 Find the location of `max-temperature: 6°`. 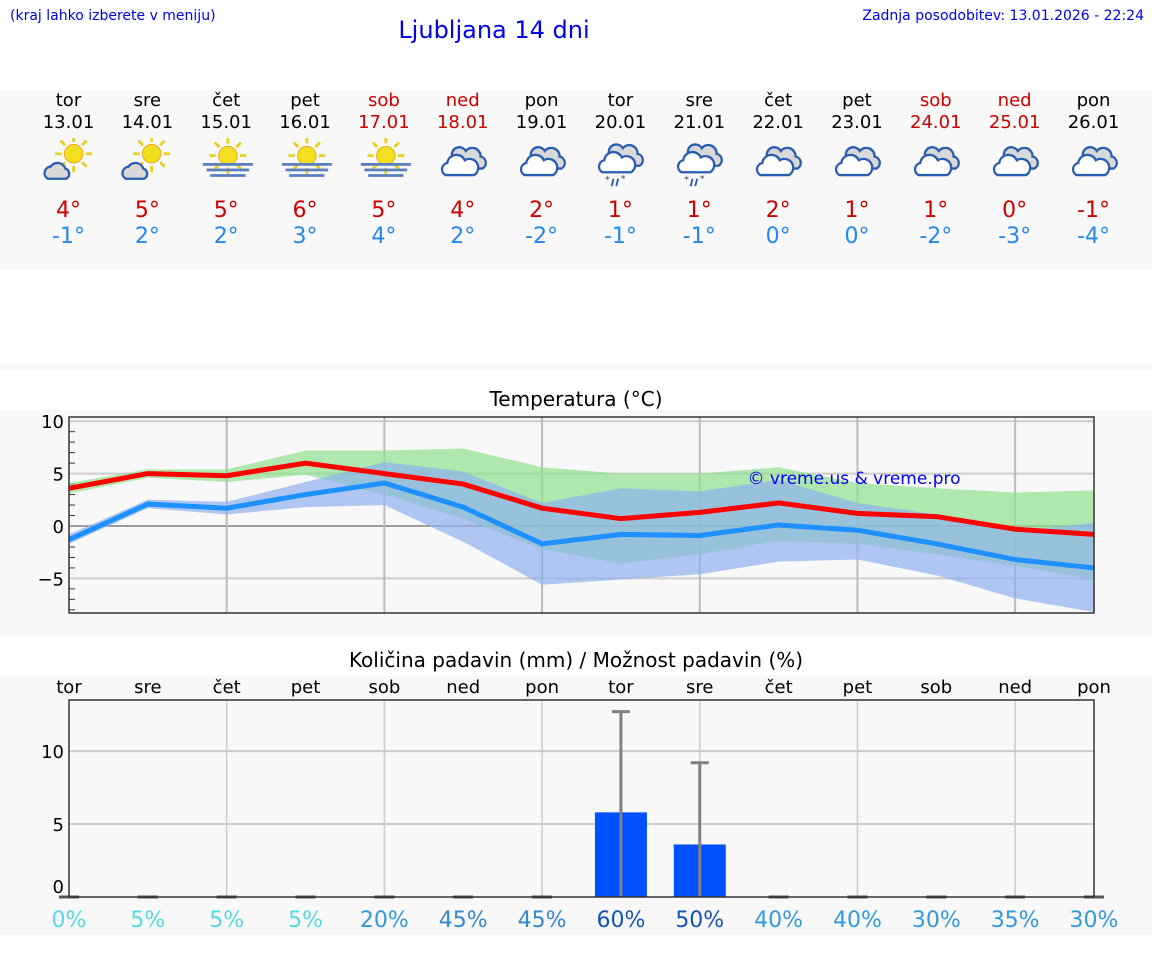

max-temperature: 6° is located at coordinates (305, 210).